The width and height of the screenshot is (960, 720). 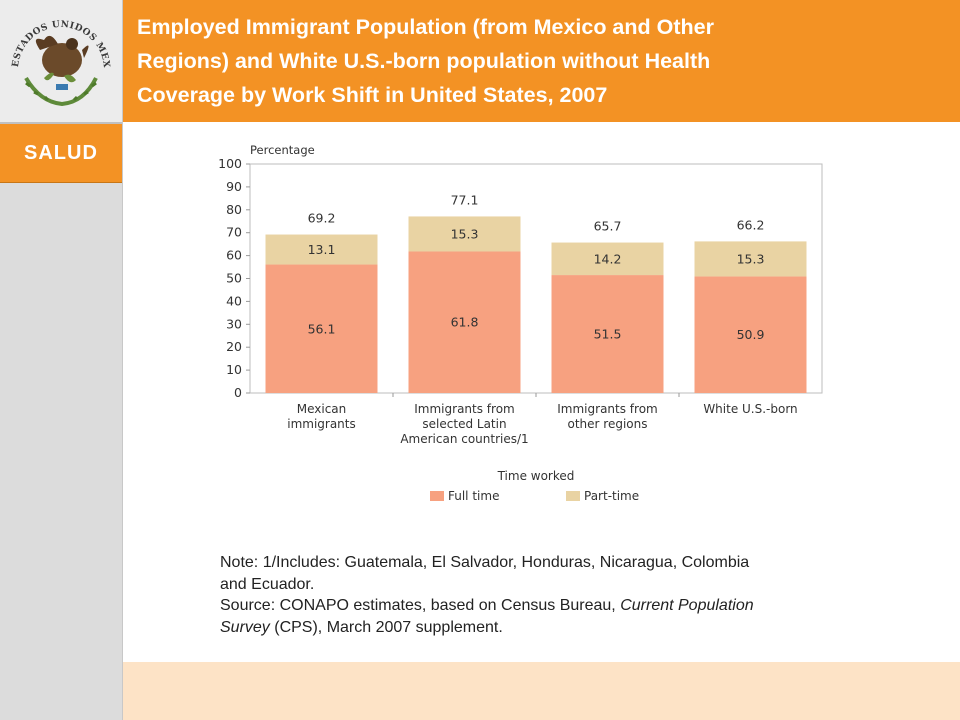 I want to click on bar-data-label: 56.1, so click(x=322, y=328).